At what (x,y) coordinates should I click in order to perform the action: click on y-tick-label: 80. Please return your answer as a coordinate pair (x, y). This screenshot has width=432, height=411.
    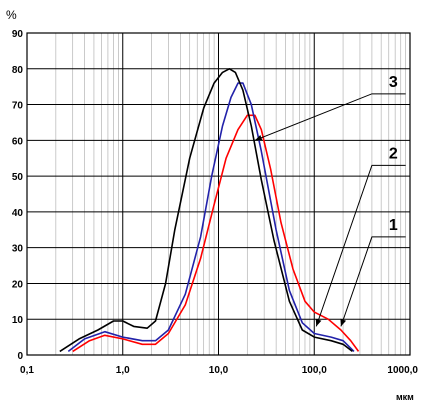
    Looking at the image, I should click on (18, 70).